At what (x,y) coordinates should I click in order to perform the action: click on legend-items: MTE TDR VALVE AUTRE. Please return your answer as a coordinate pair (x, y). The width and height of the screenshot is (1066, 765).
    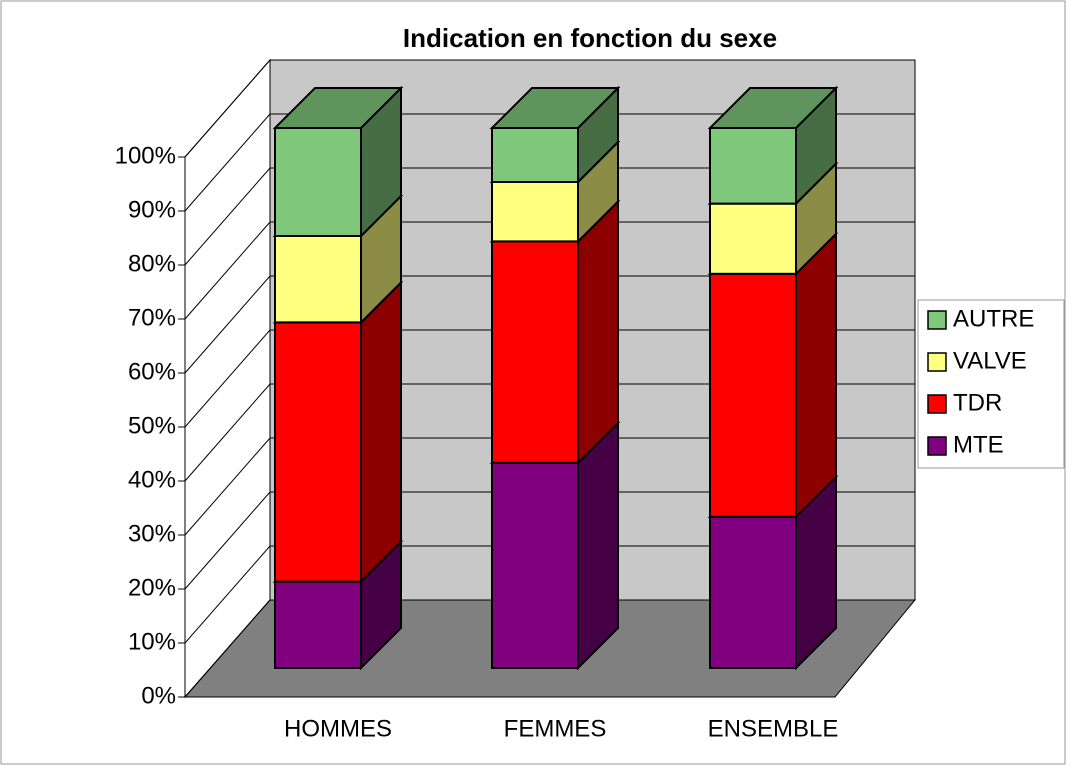
    Looking at the image, I should click on (980, 381).